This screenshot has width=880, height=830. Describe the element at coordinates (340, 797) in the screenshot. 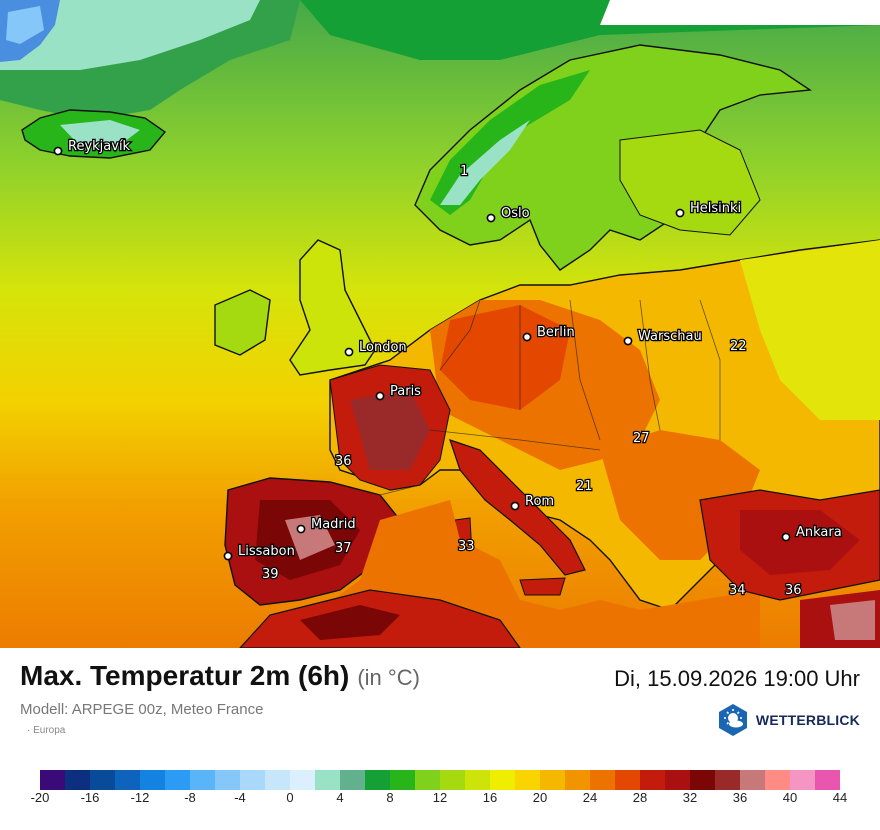

I see `scale-tick-label: 4` at that location.